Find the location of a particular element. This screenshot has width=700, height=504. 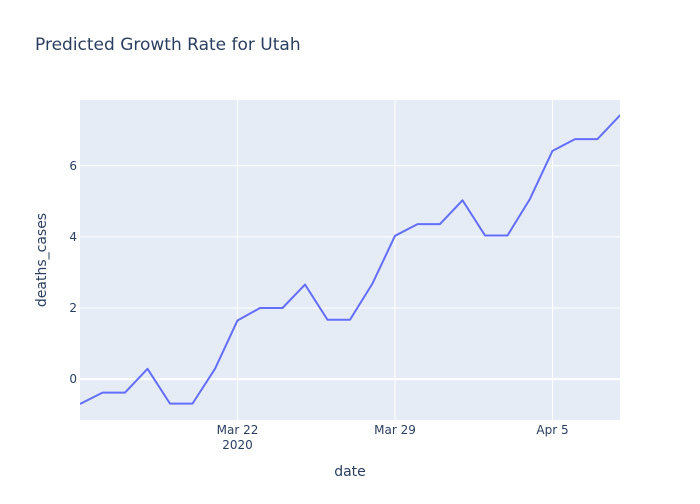

x-tick-label: Mar 29 is located at coordinates (395, 430).